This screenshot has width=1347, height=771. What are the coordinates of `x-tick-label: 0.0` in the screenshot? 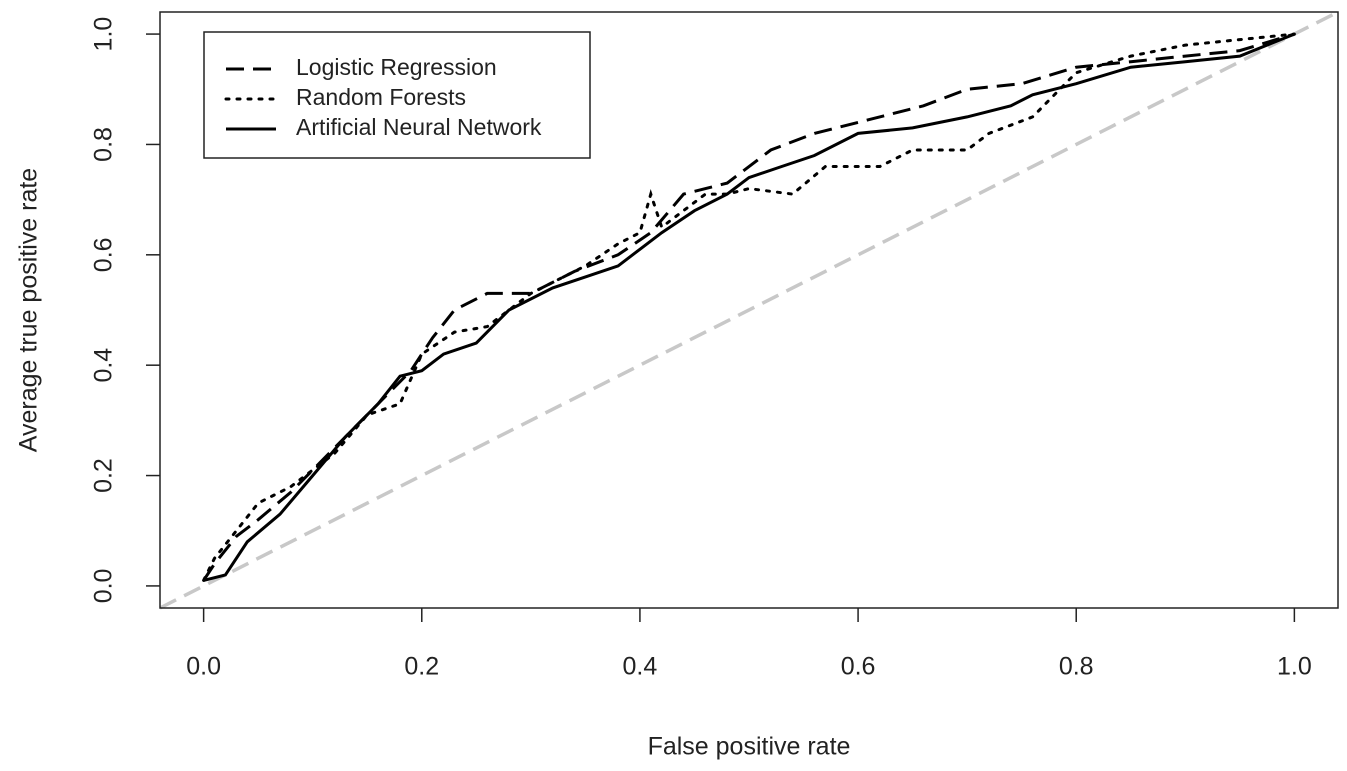 It's located at (203, 667).